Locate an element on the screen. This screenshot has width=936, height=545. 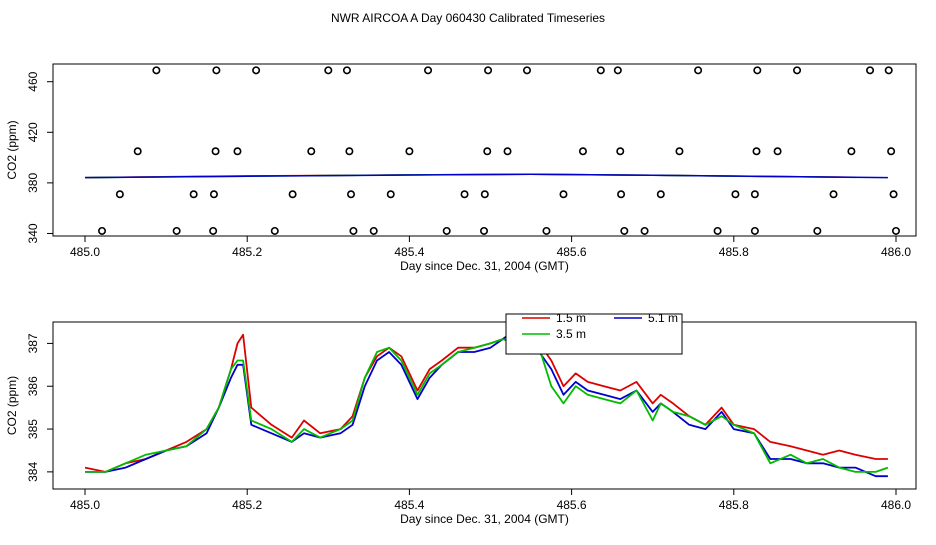
legend-label: 5.1 m is located at coordinates (663, 318).